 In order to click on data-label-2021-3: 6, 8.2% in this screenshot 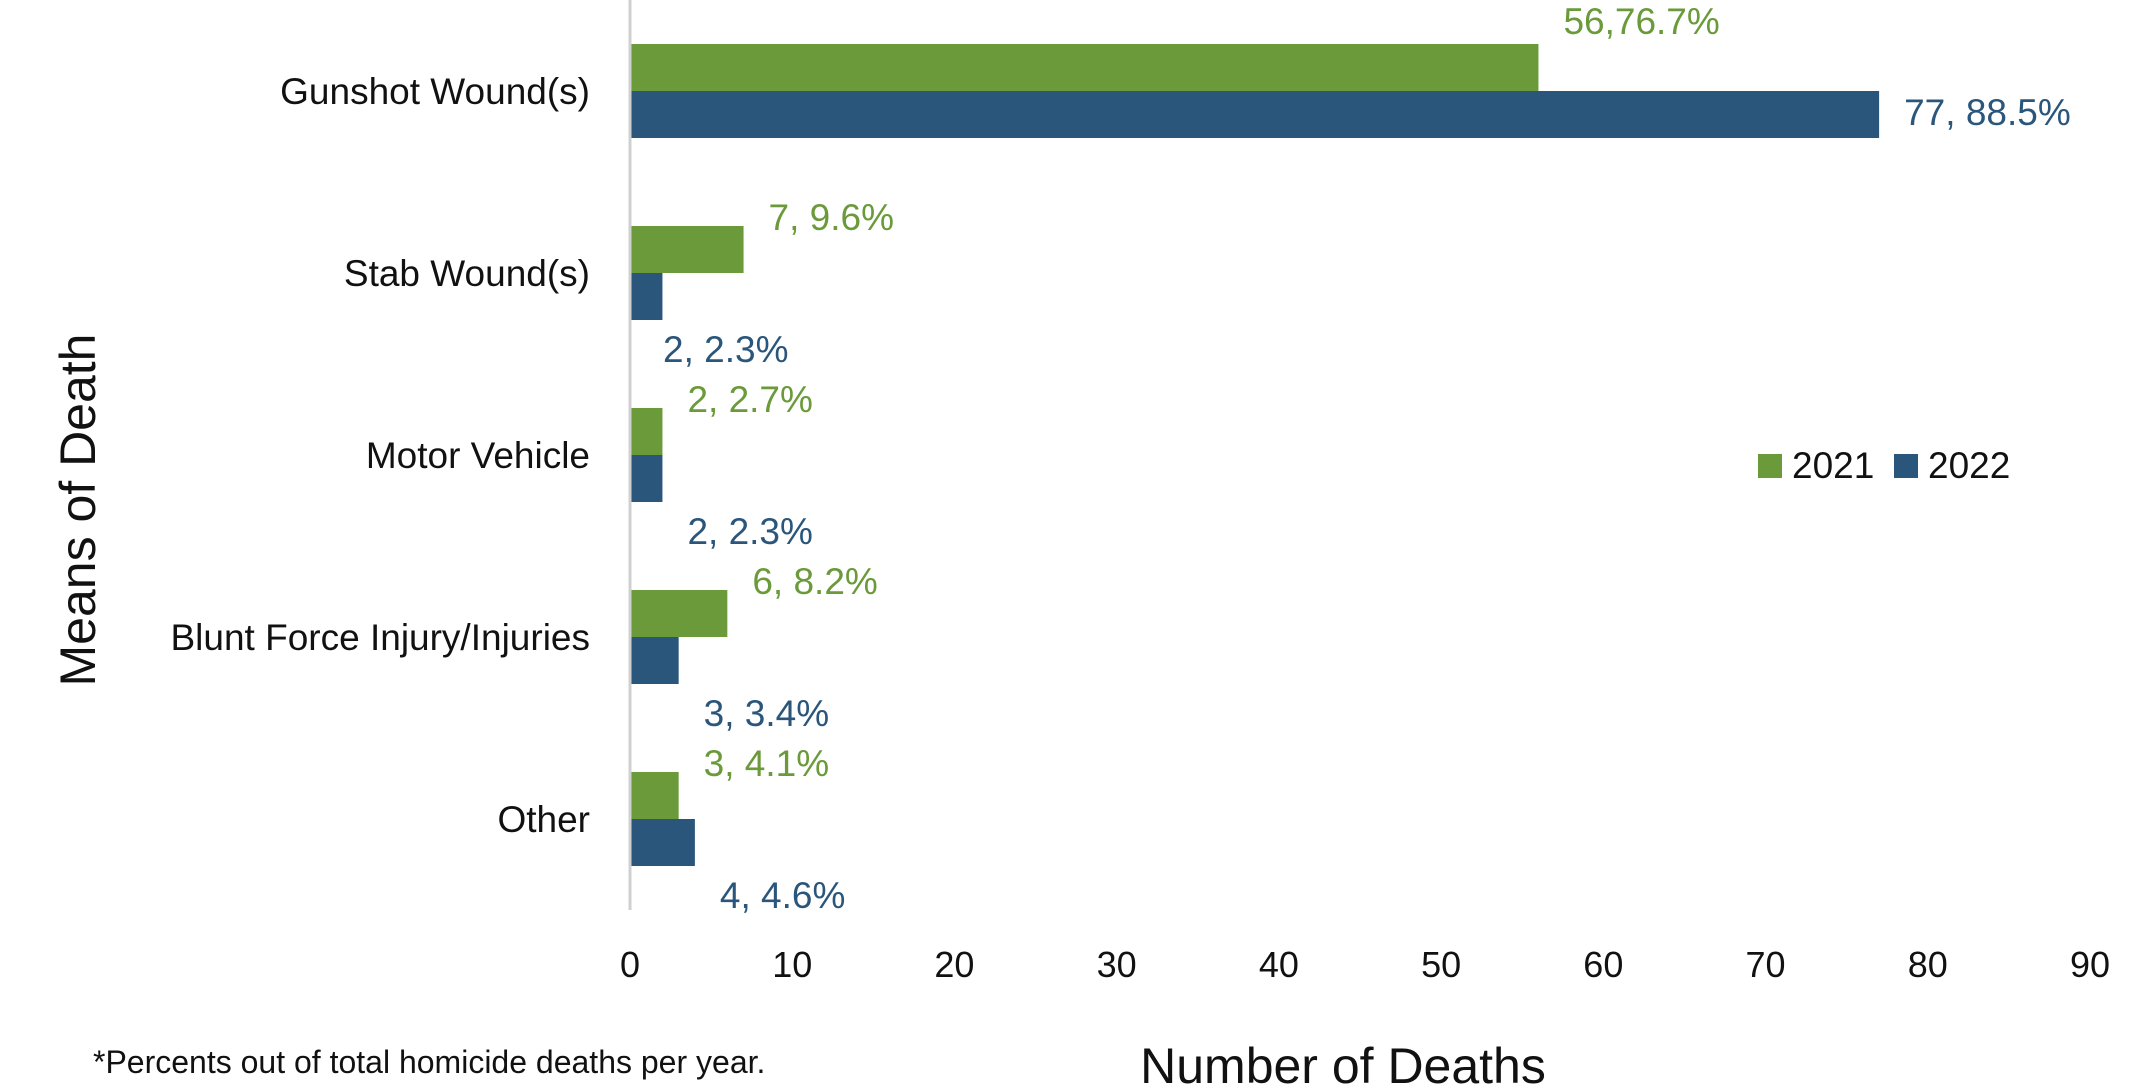, I will do `click(814, 581)`.